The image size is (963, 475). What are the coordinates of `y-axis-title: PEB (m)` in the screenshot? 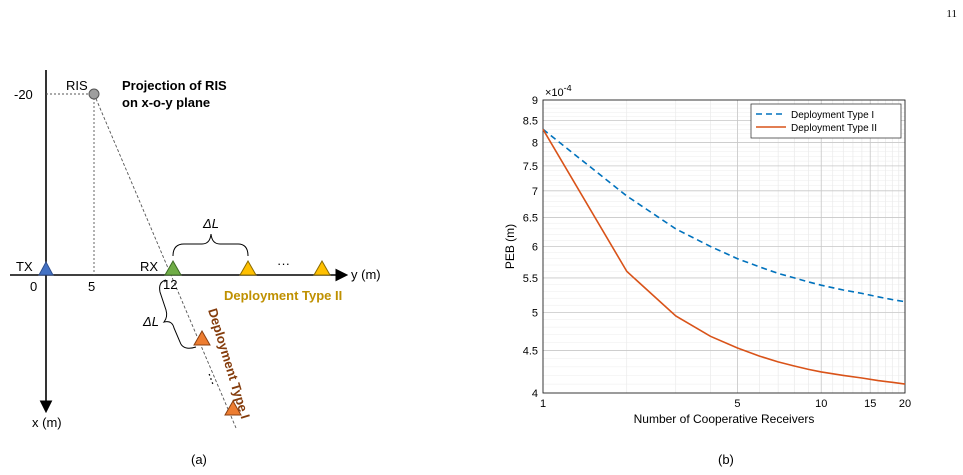 It's located at (510, 246).